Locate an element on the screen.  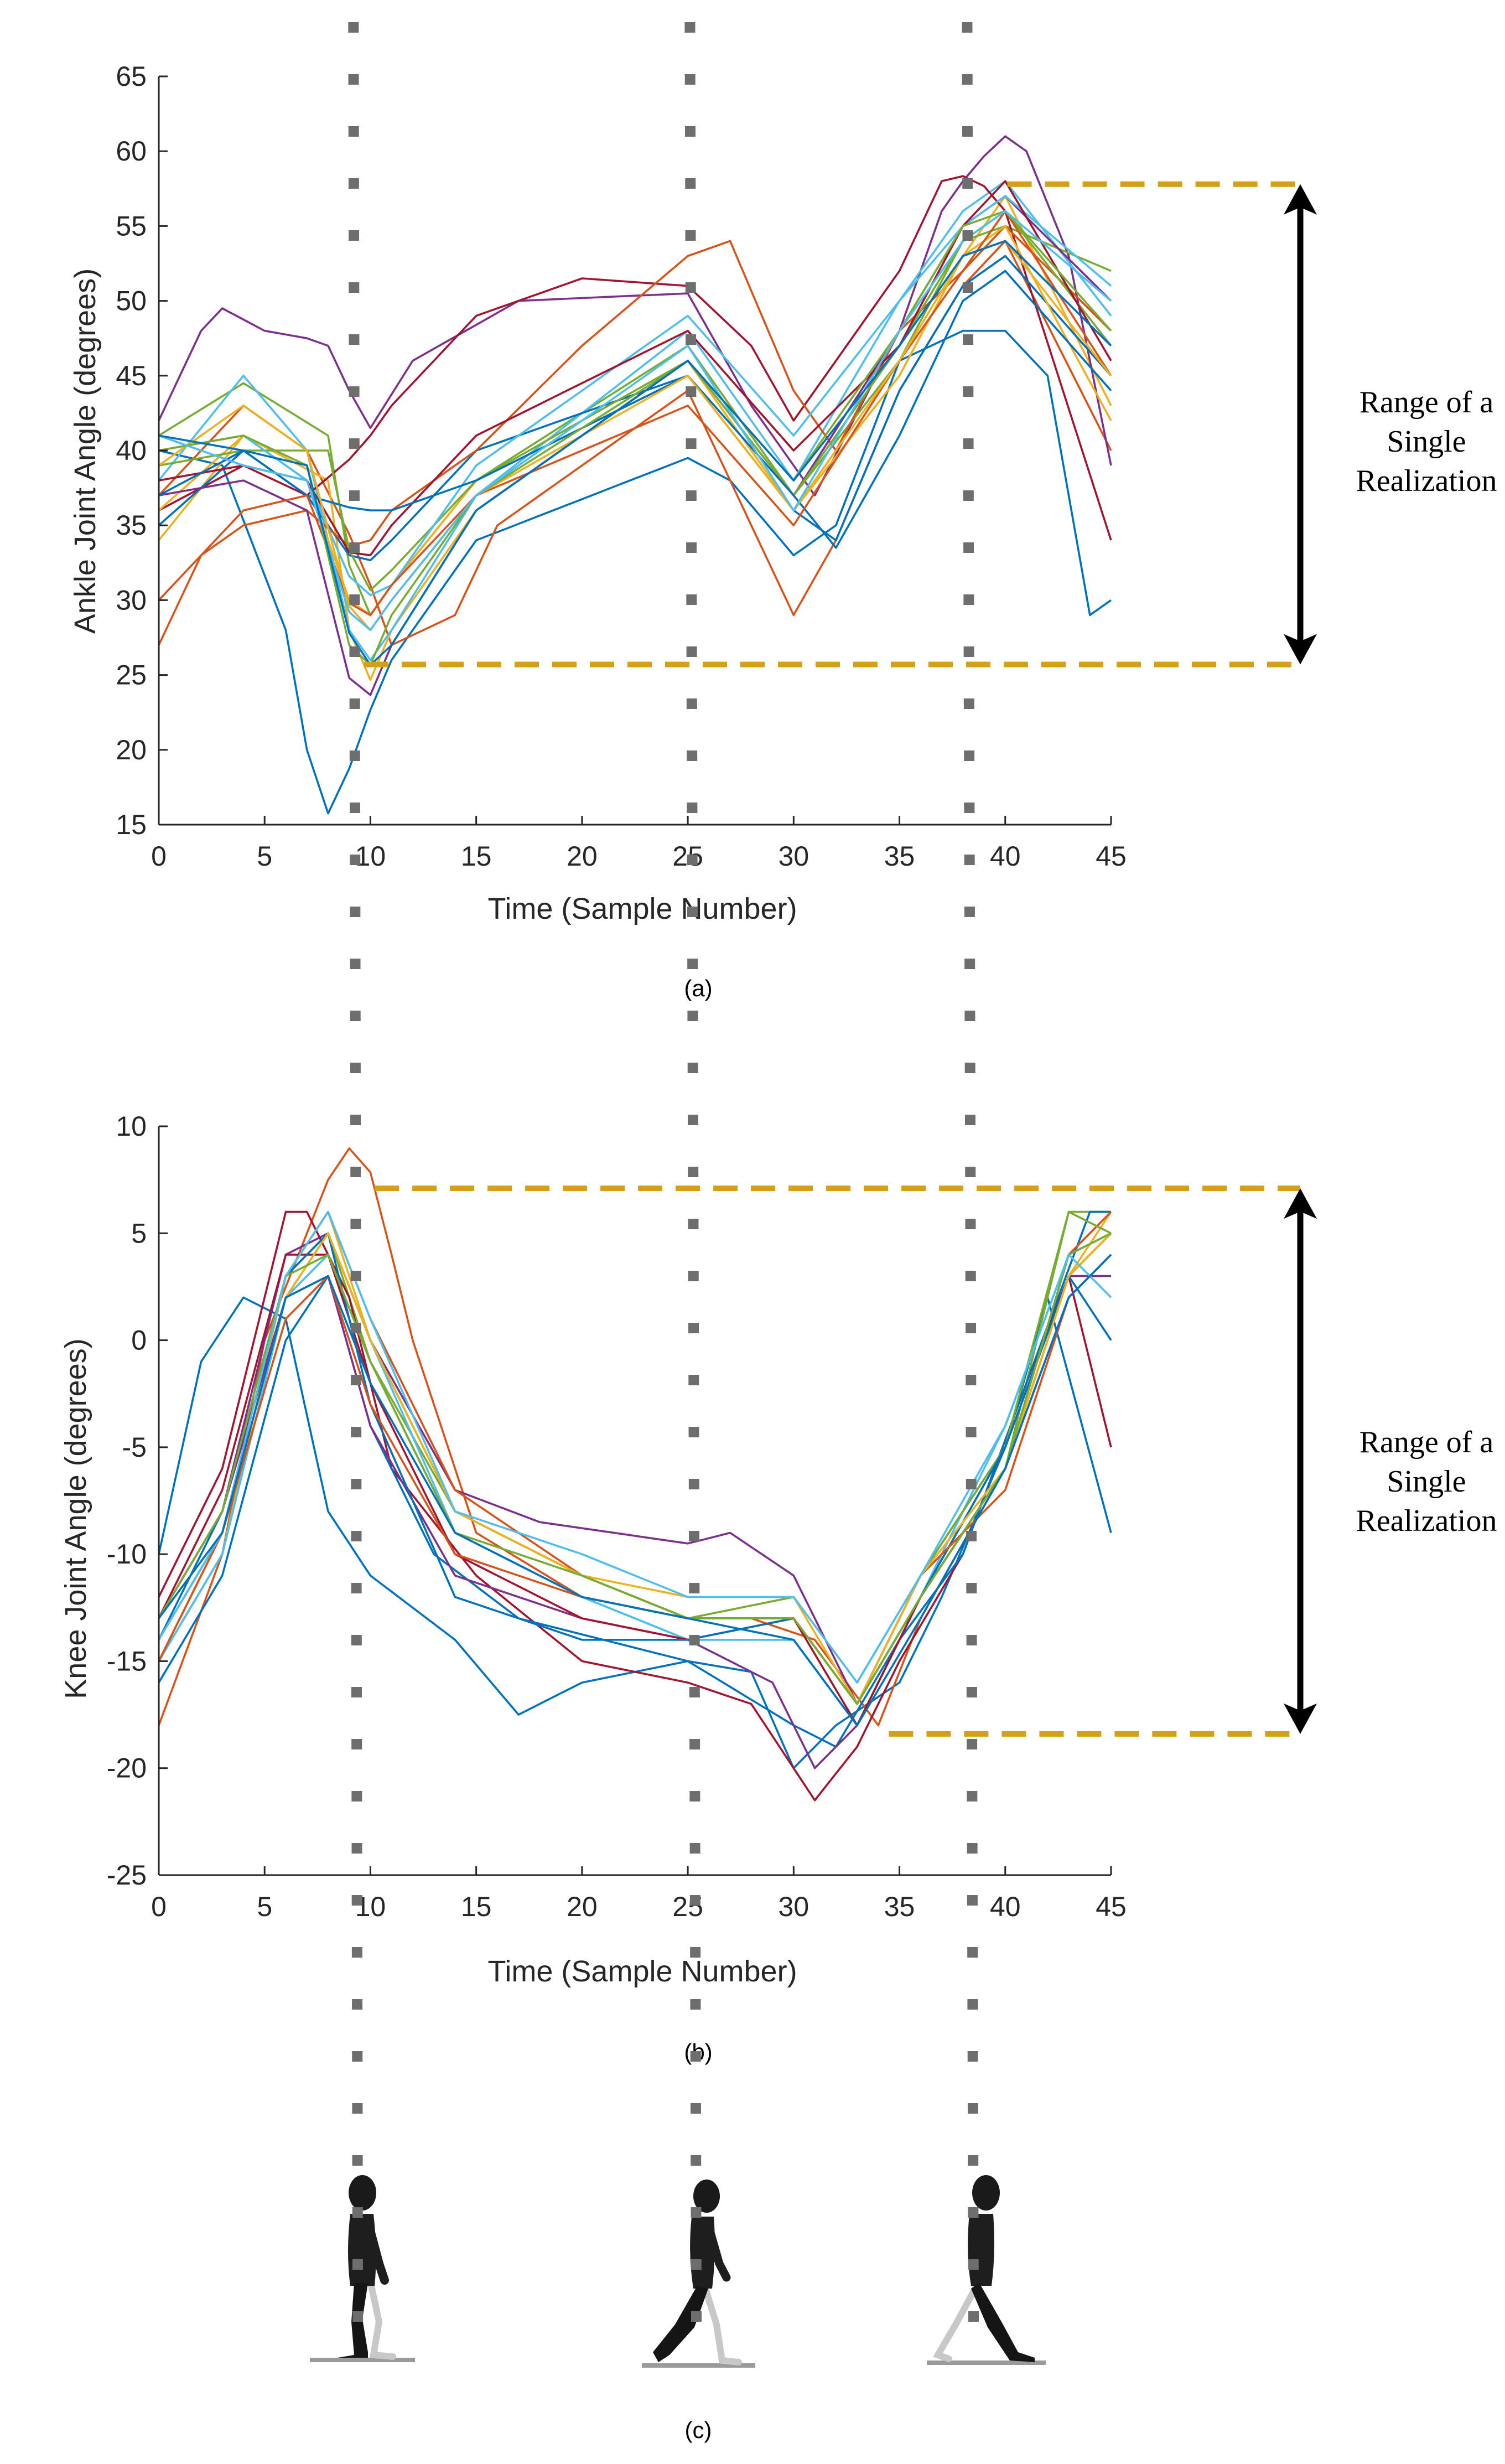
ankle-x-axis-label: Time (Sample Number) is located at coordinates (642, 908).